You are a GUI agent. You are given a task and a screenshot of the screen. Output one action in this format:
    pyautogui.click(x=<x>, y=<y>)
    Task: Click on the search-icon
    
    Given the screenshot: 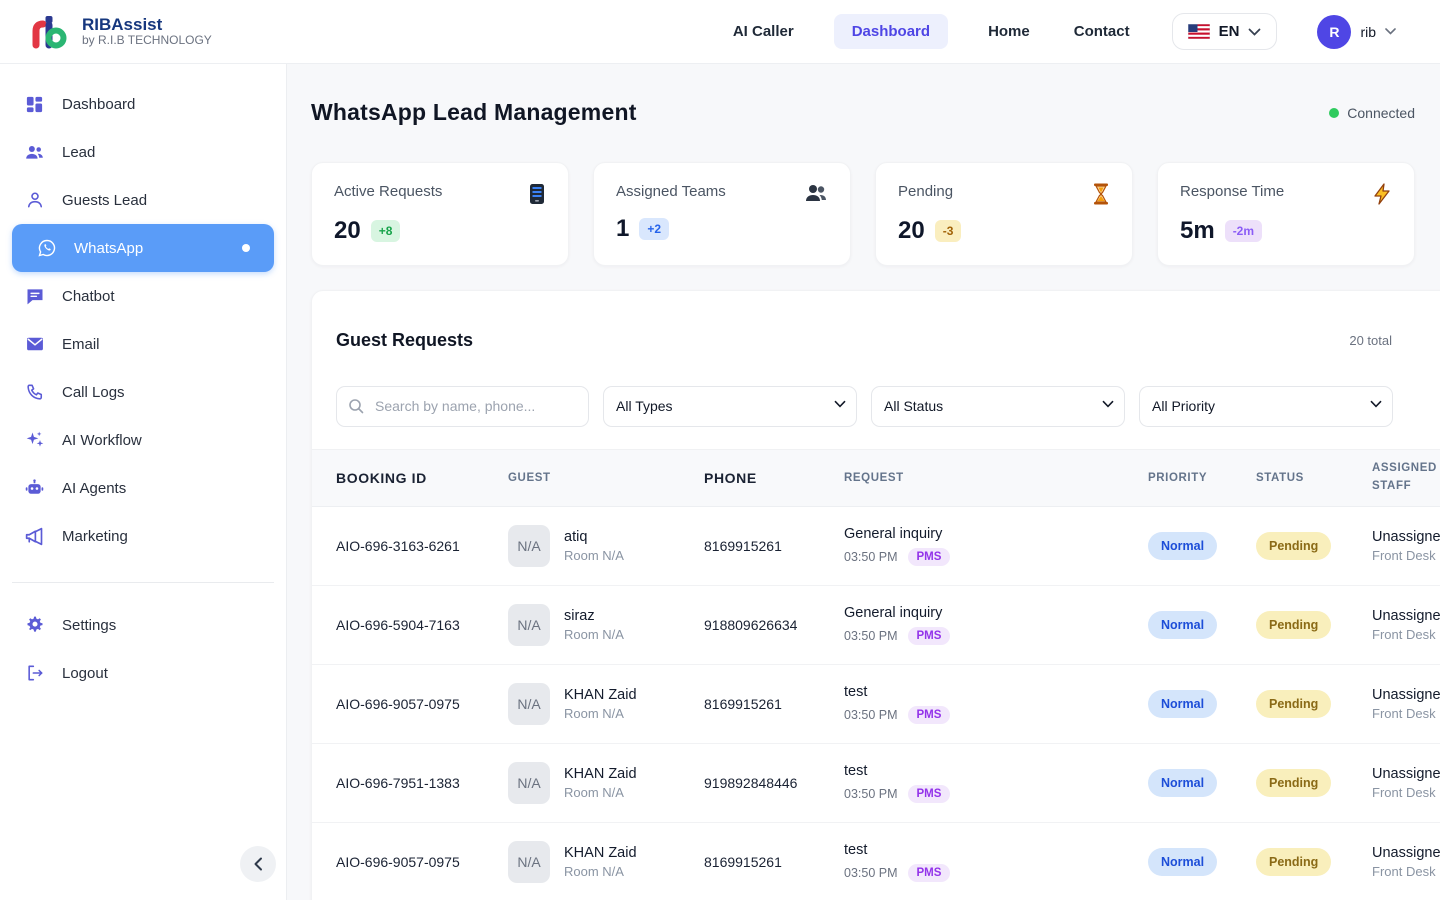 What is the action you would take?
    pyautogui.click(x=356, y=405)
    